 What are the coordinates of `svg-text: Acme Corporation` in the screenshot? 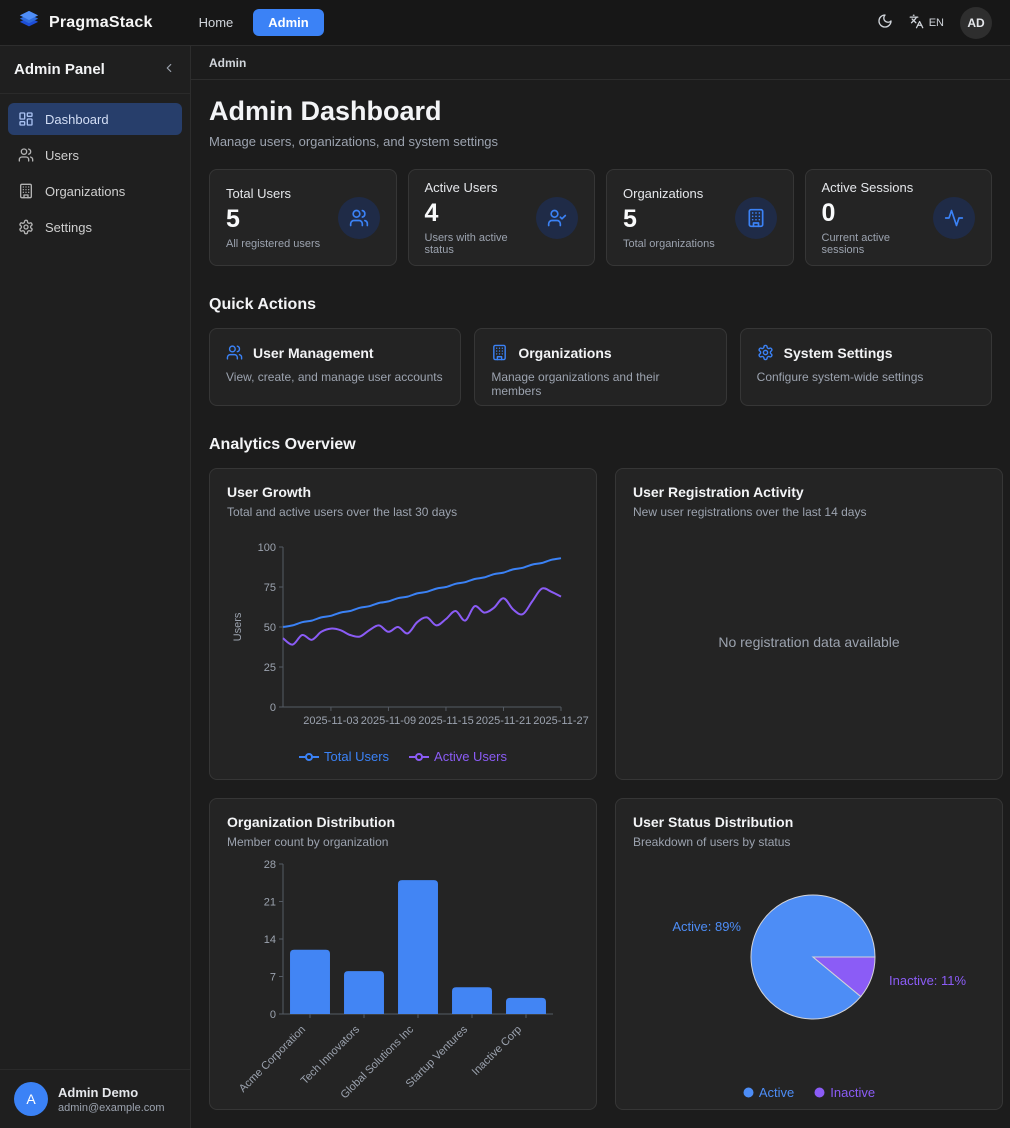 It's located at (272, 1059).